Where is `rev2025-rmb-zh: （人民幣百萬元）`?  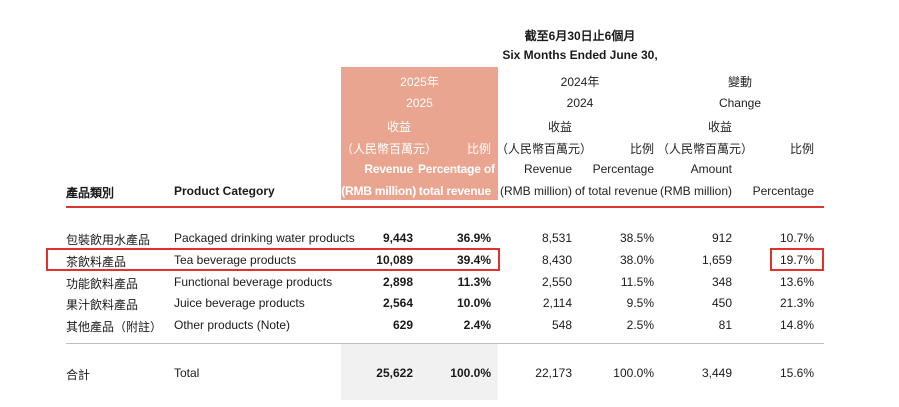 rev2025-rmb-zh: （人民幣百萬元） is located at coordinates (389, 149).